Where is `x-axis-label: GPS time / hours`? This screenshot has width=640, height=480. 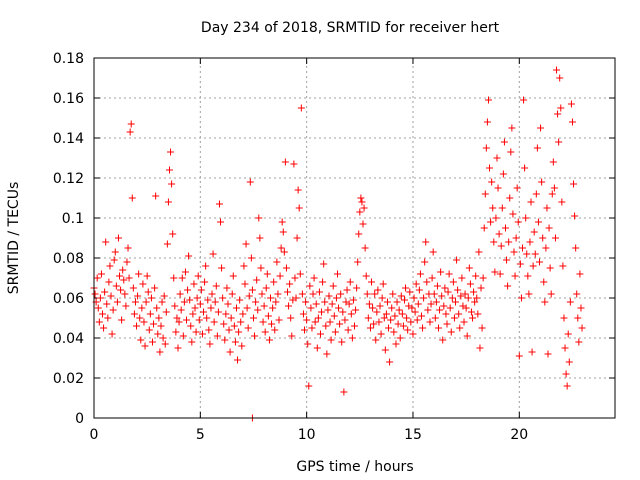 x-axis-label: GPS time / hours is located at coordinates (354, 467).